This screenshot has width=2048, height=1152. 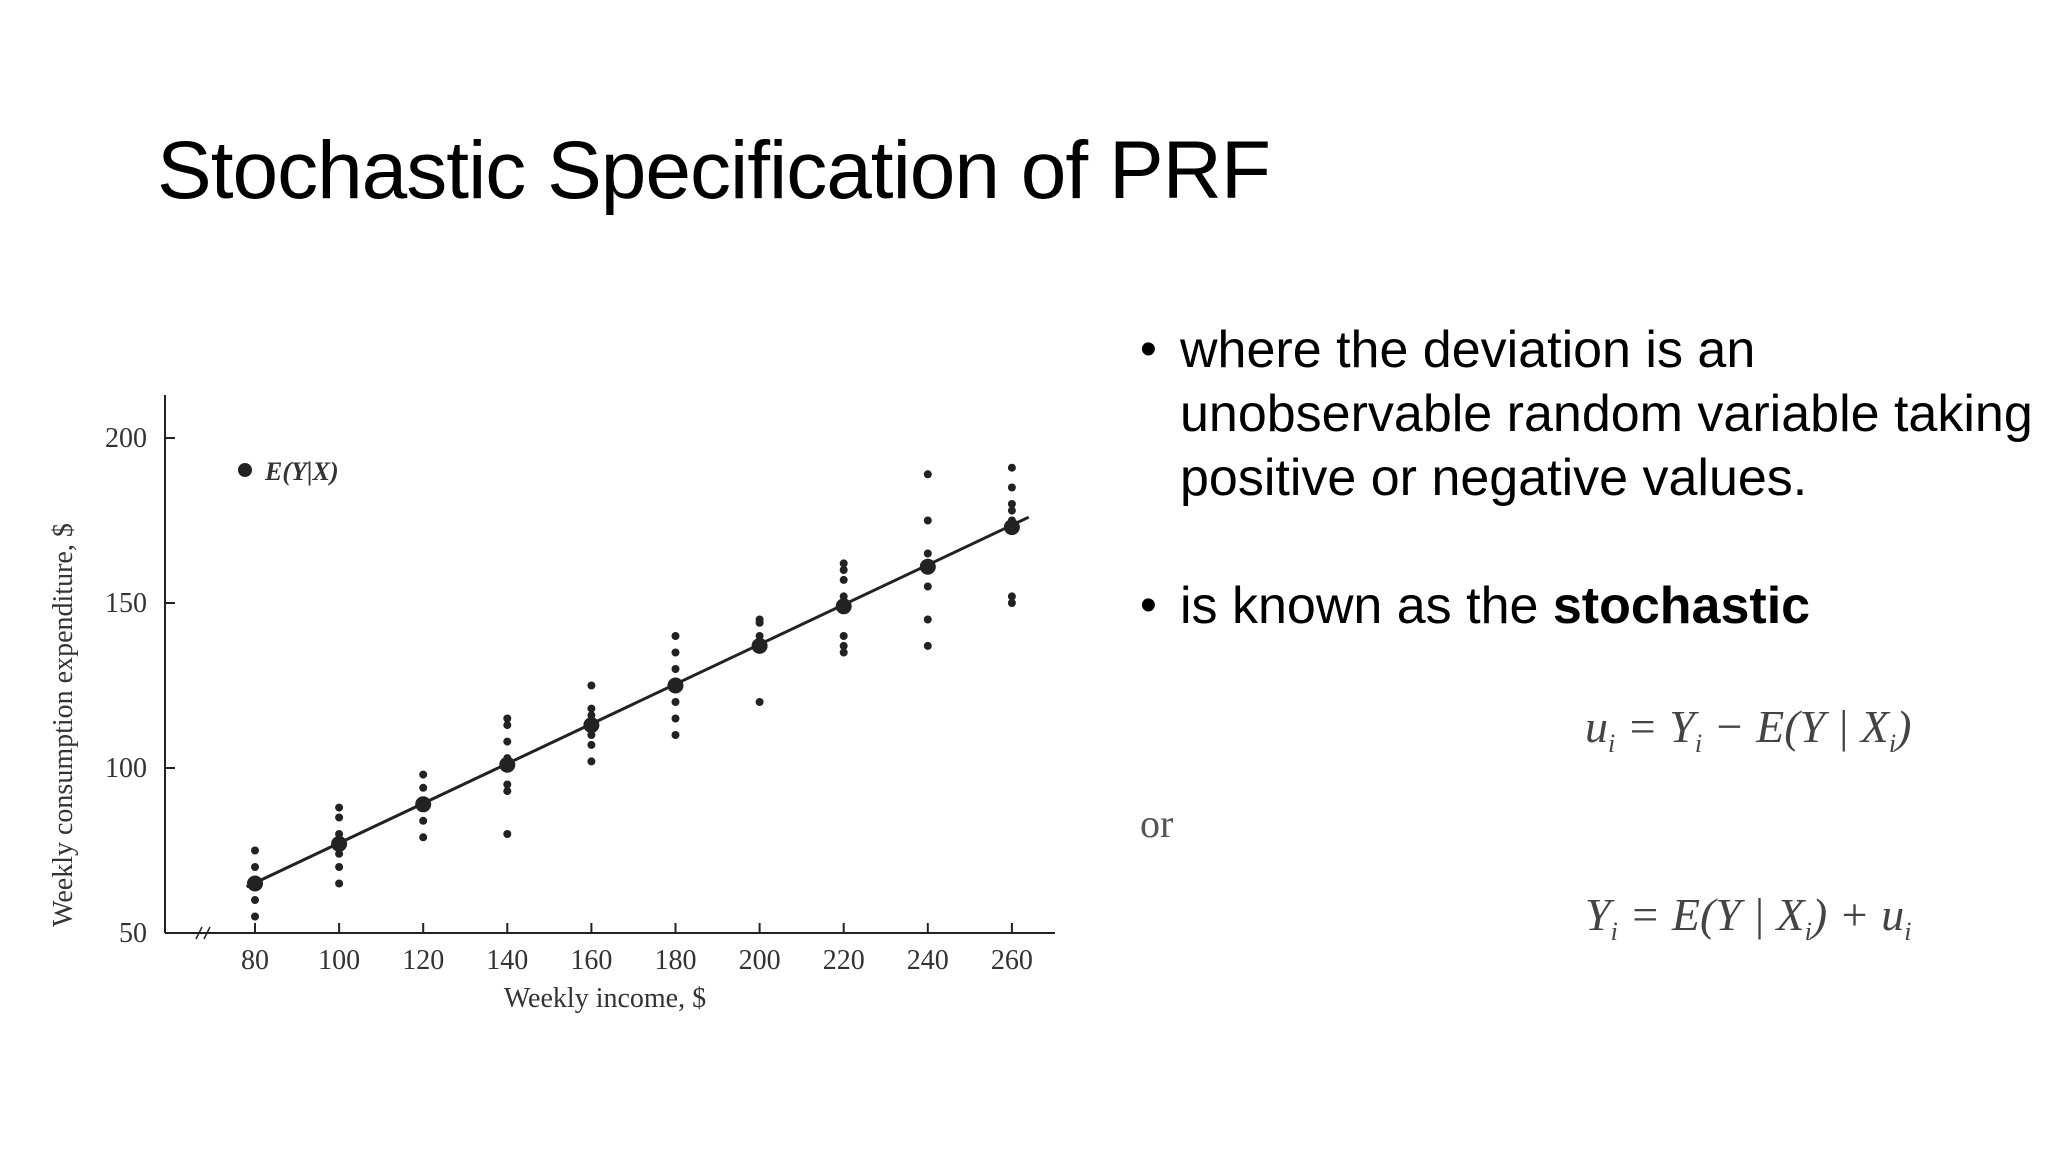 I want to click on observation-points, so click(x=633, y=692).